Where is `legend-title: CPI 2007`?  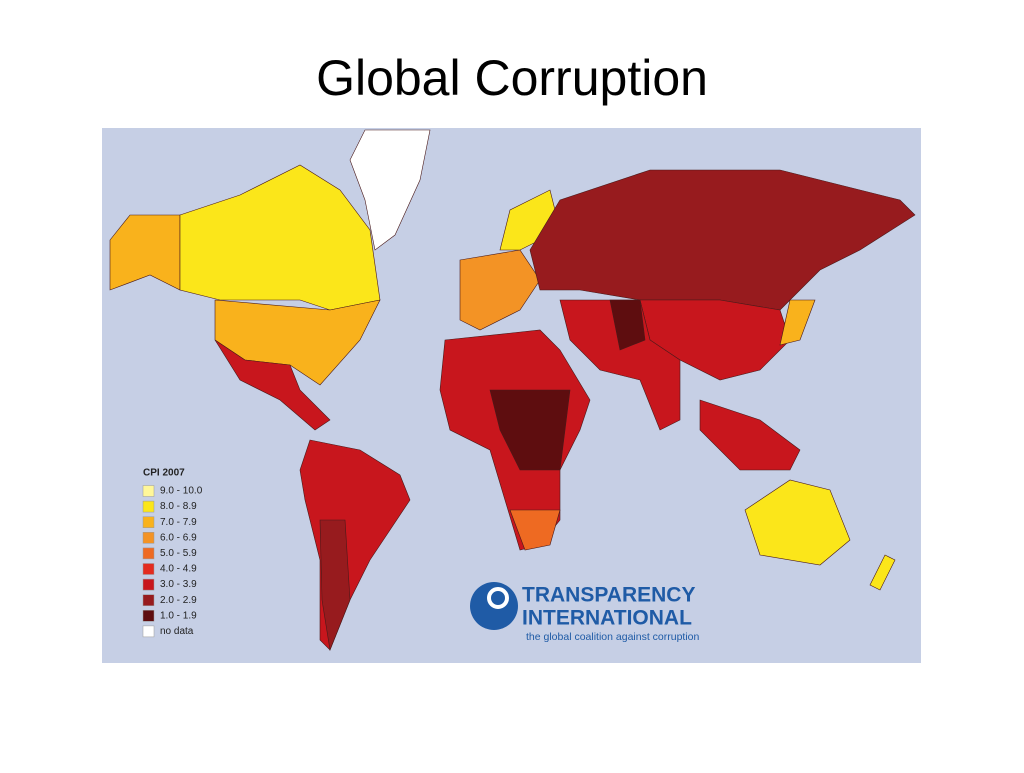
legend-title: CPI 2007 is located at coordinates (164, 473).